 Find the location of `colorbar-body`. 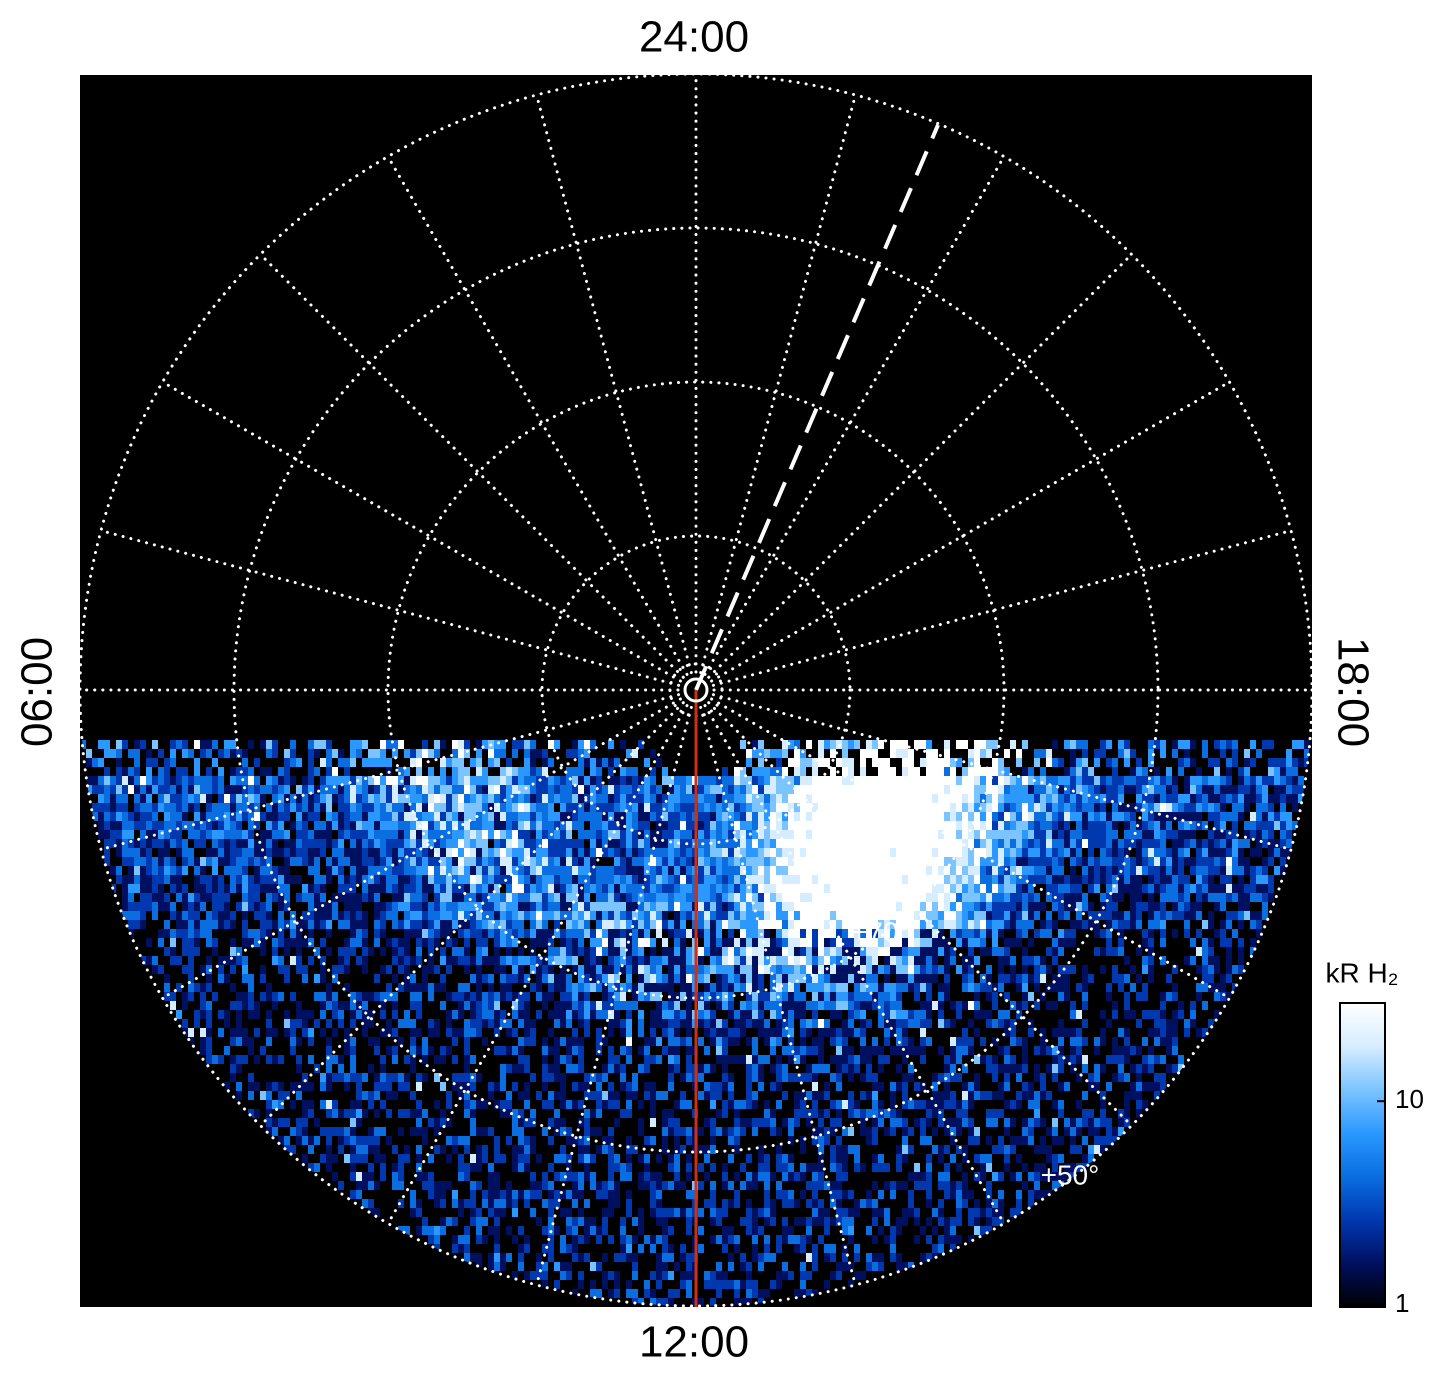

colorbar-body is located at coordinates (1362, 1155).